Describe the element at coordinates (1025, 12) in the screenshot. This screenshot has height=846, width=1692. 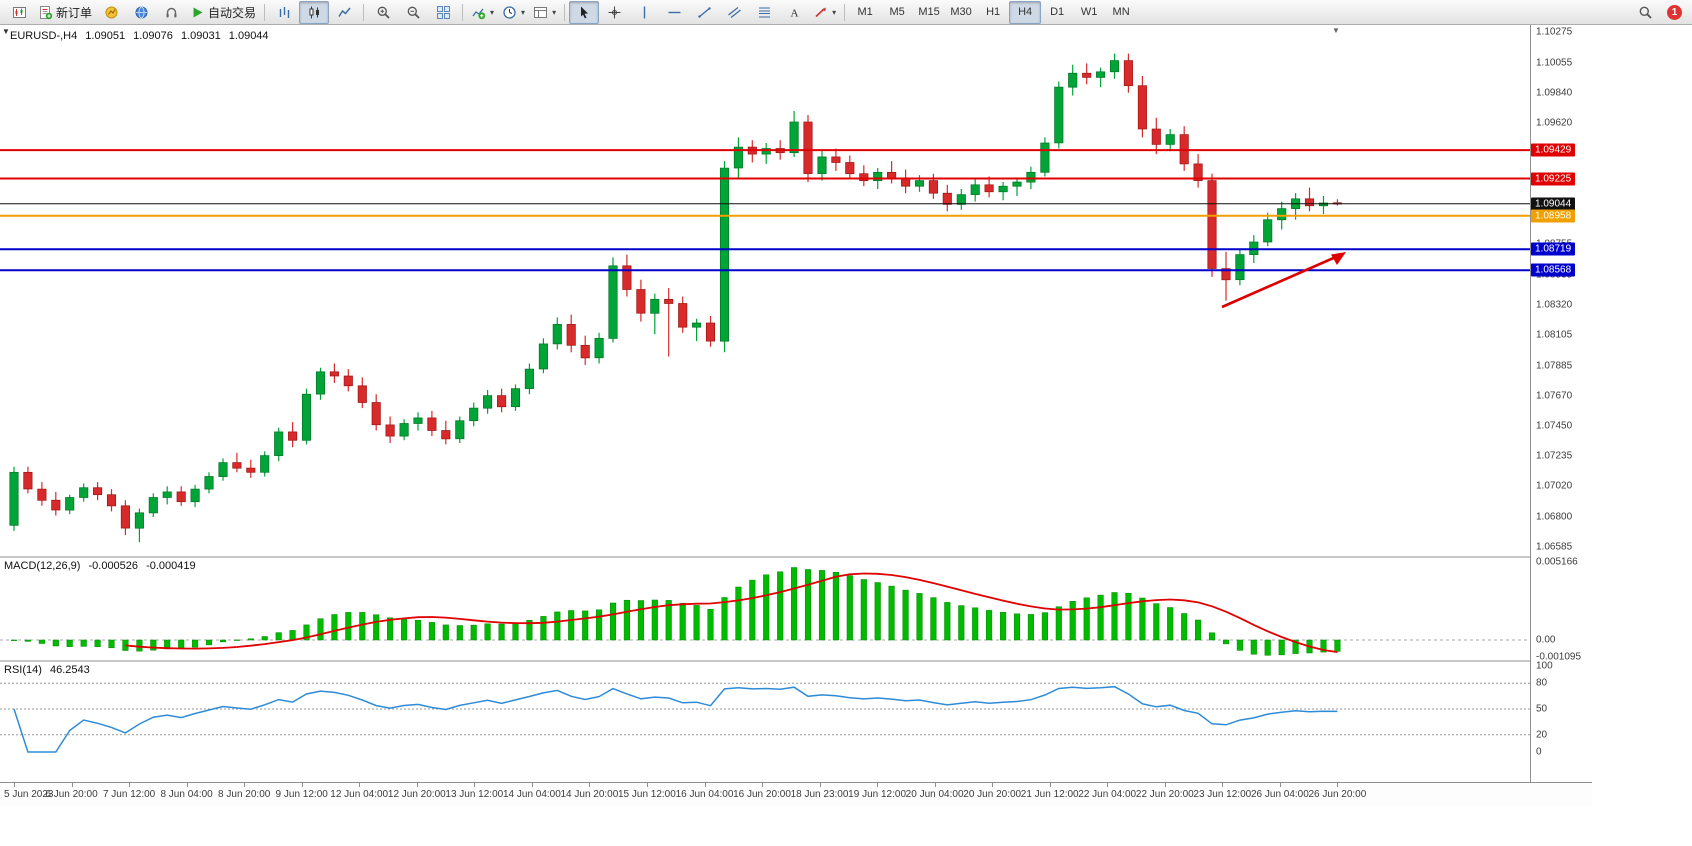
I see `timeframe-h4-button: H4` at that location.